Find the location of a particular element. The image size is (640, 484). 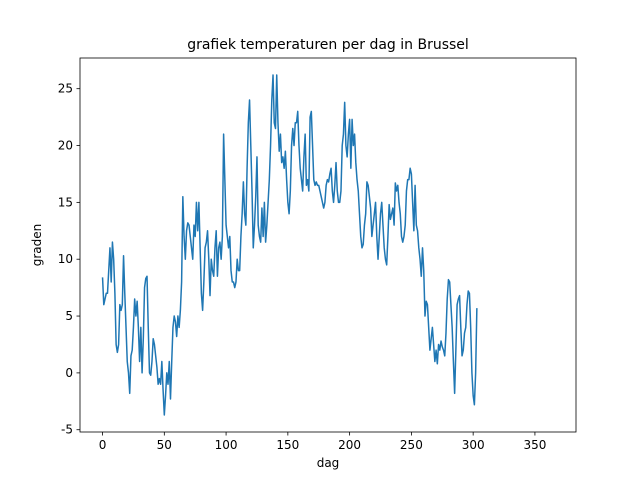

x-tick-label: 350 is located at coordinates (534, 445).